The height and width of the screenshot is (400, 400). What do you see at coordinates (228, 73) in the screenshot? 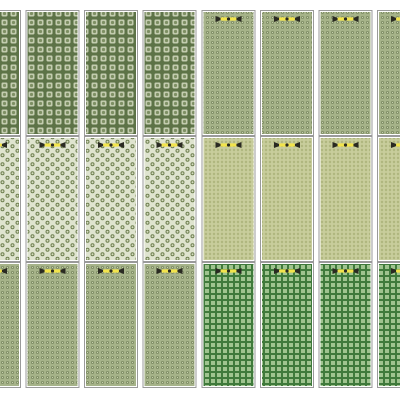
I see `swatch-tile-r1-c5` at bounding box center [228, 73].